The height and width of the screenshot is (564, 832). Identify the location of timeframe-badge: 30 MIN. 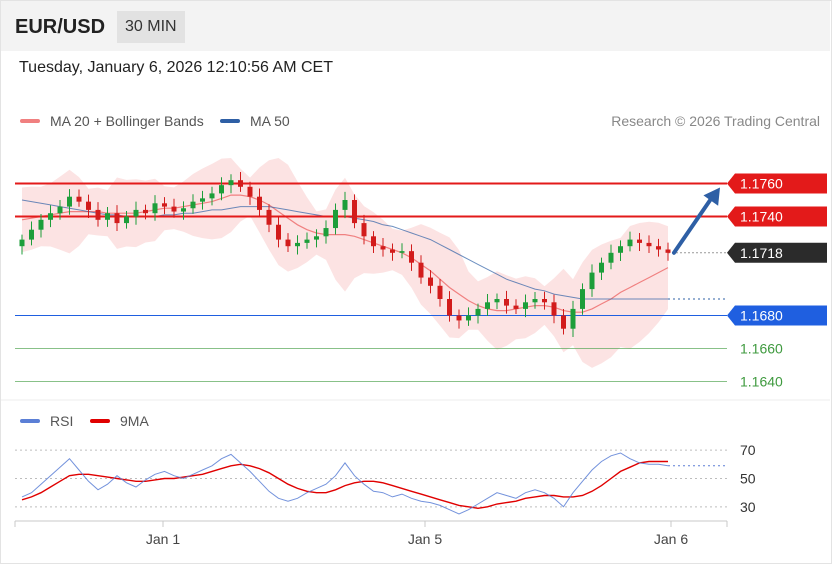
(151, 27).